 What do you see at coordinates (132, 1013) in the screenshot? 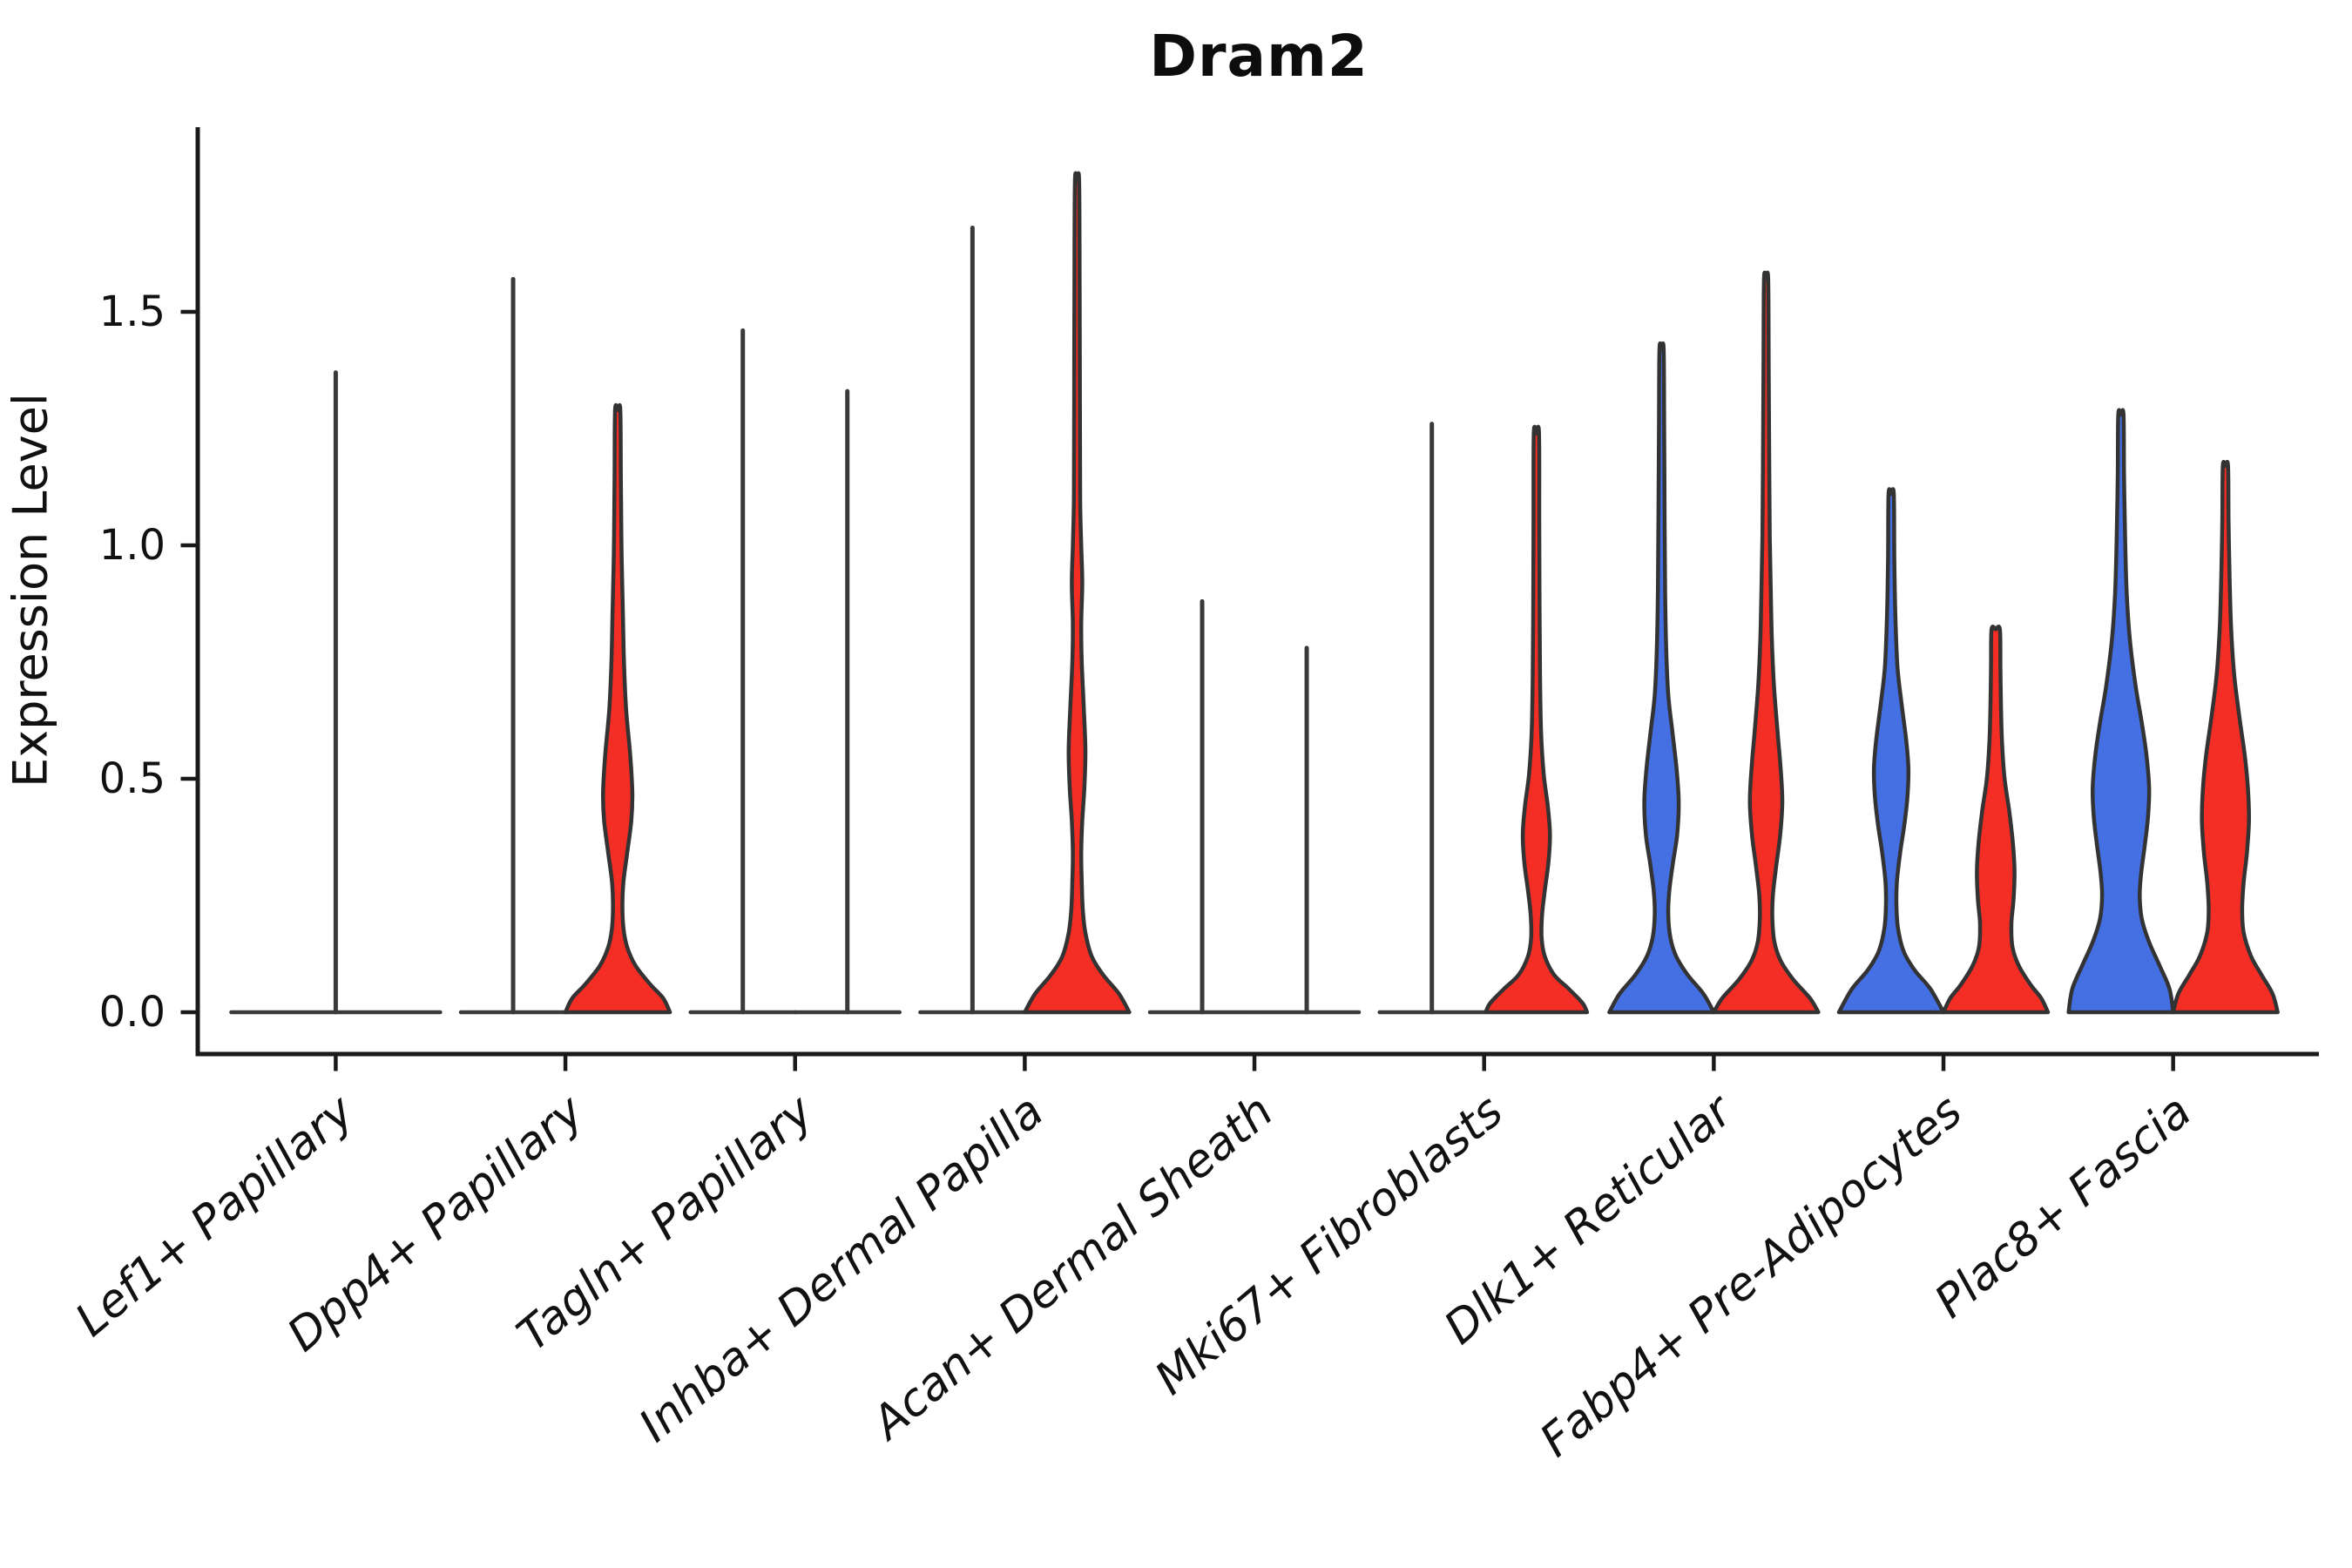
I see `y-tick-label: 0.0` at bounding box center [132, 1013].